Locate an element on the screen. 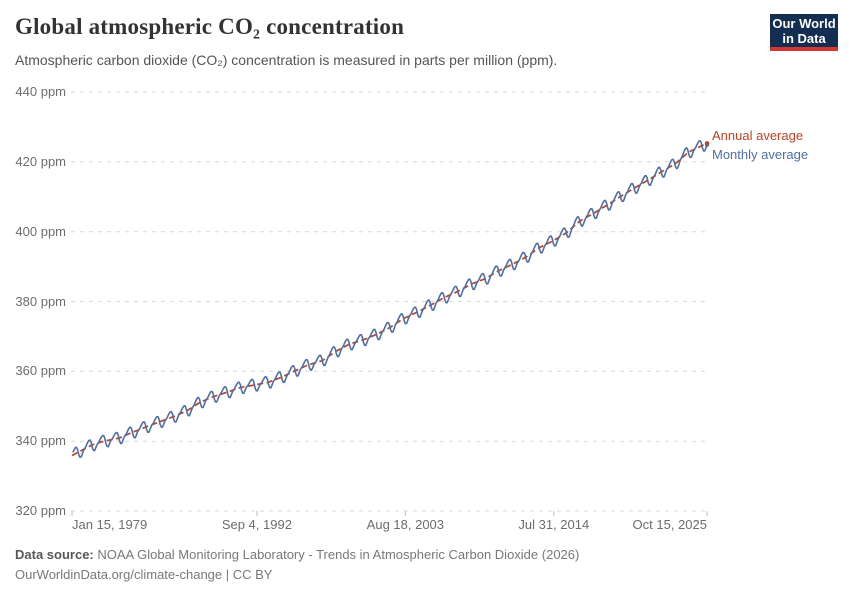 The width and height of the screenshot is (850, 600). owid-logo: Our World in Data is located at coordinates (804, 32).